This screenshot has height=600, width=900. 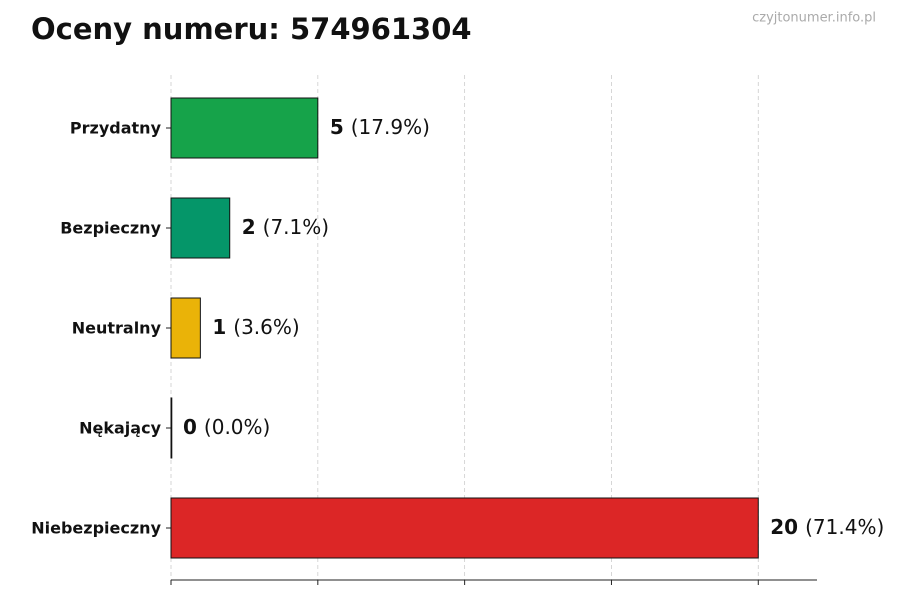 I want to click on count-label: 20, so click(x=784, y=527).